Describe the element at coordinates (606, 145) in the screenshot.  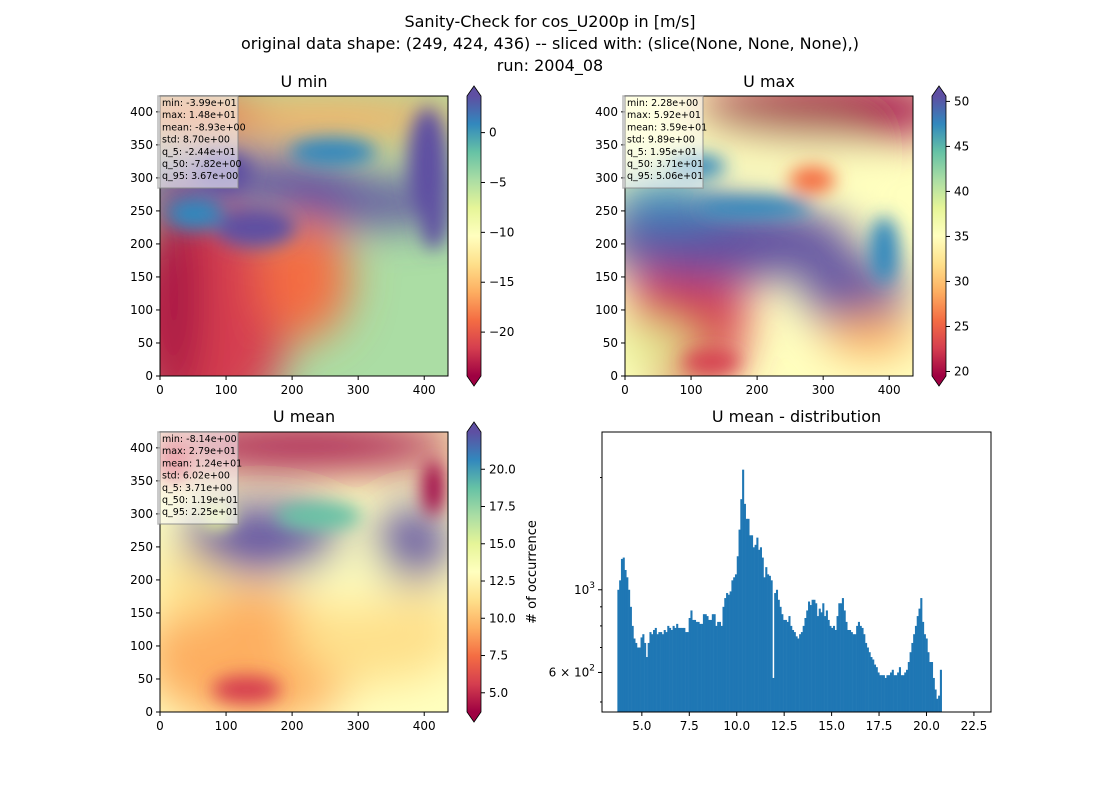
I see `y-tick-label: 350` at that location.